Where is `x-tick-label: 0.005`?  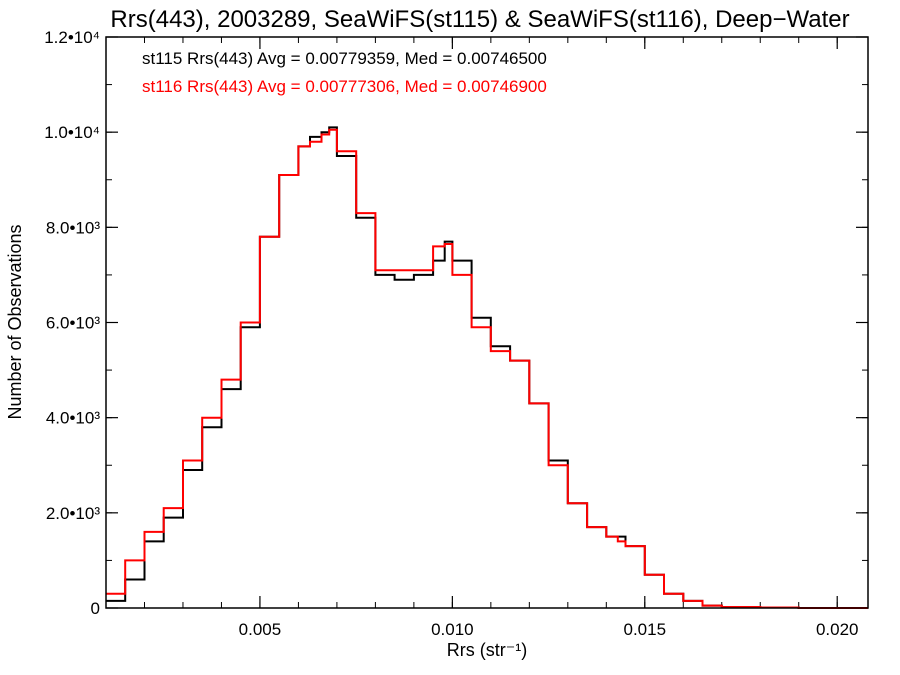 x-tick-label: 0.005 is located at coordinates (260, 629).